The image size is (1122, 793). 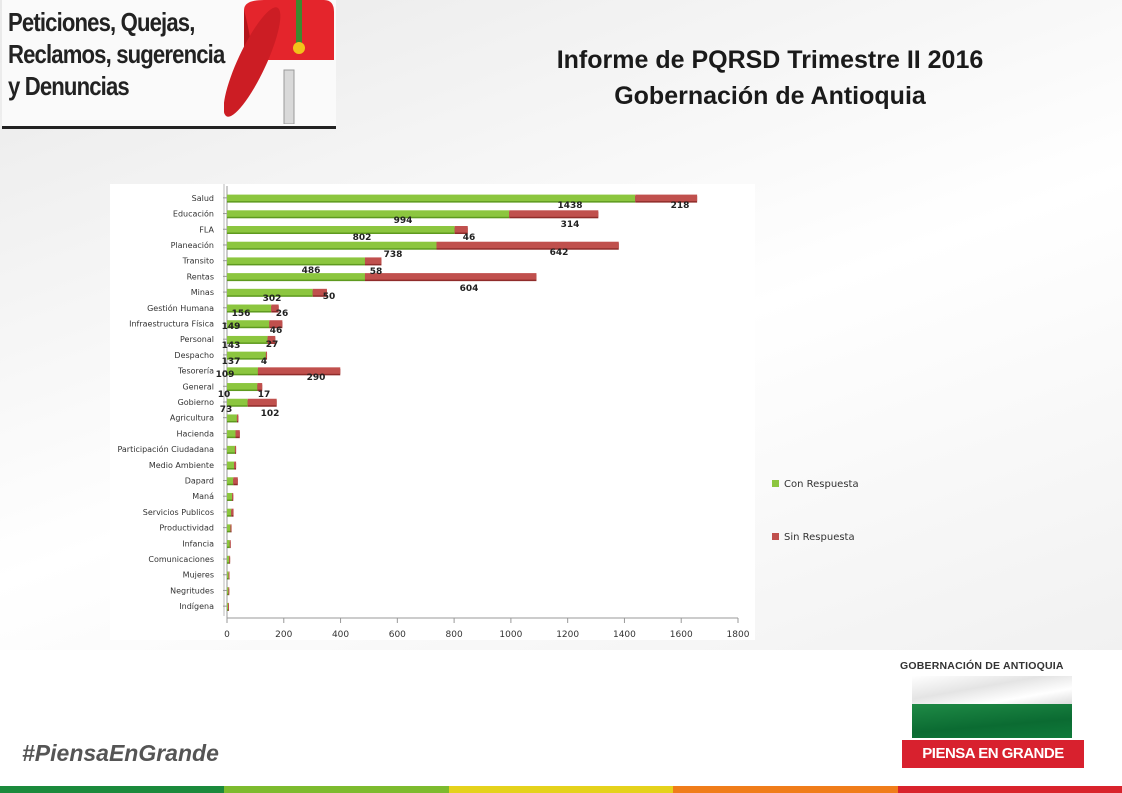 I want to click on y-category-label: Infancia, so click(x=198, y=543).